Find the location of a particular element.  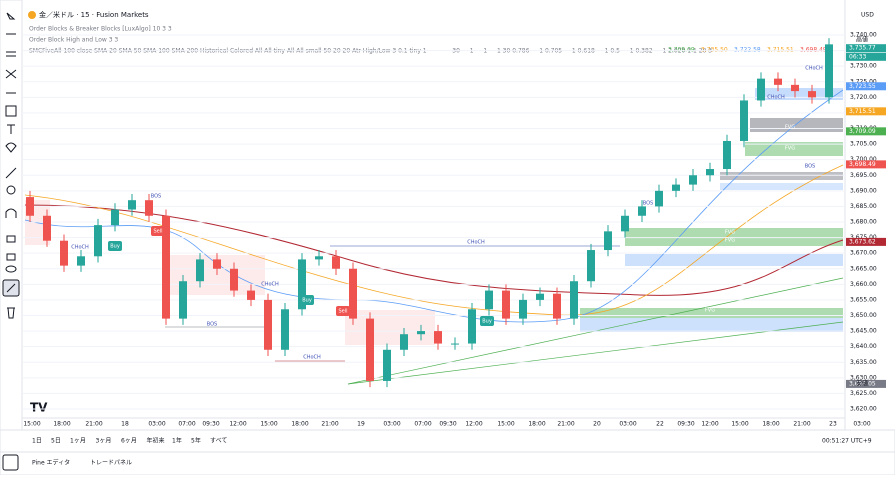

range-button: 1日 is located at coordinates (37, 441).